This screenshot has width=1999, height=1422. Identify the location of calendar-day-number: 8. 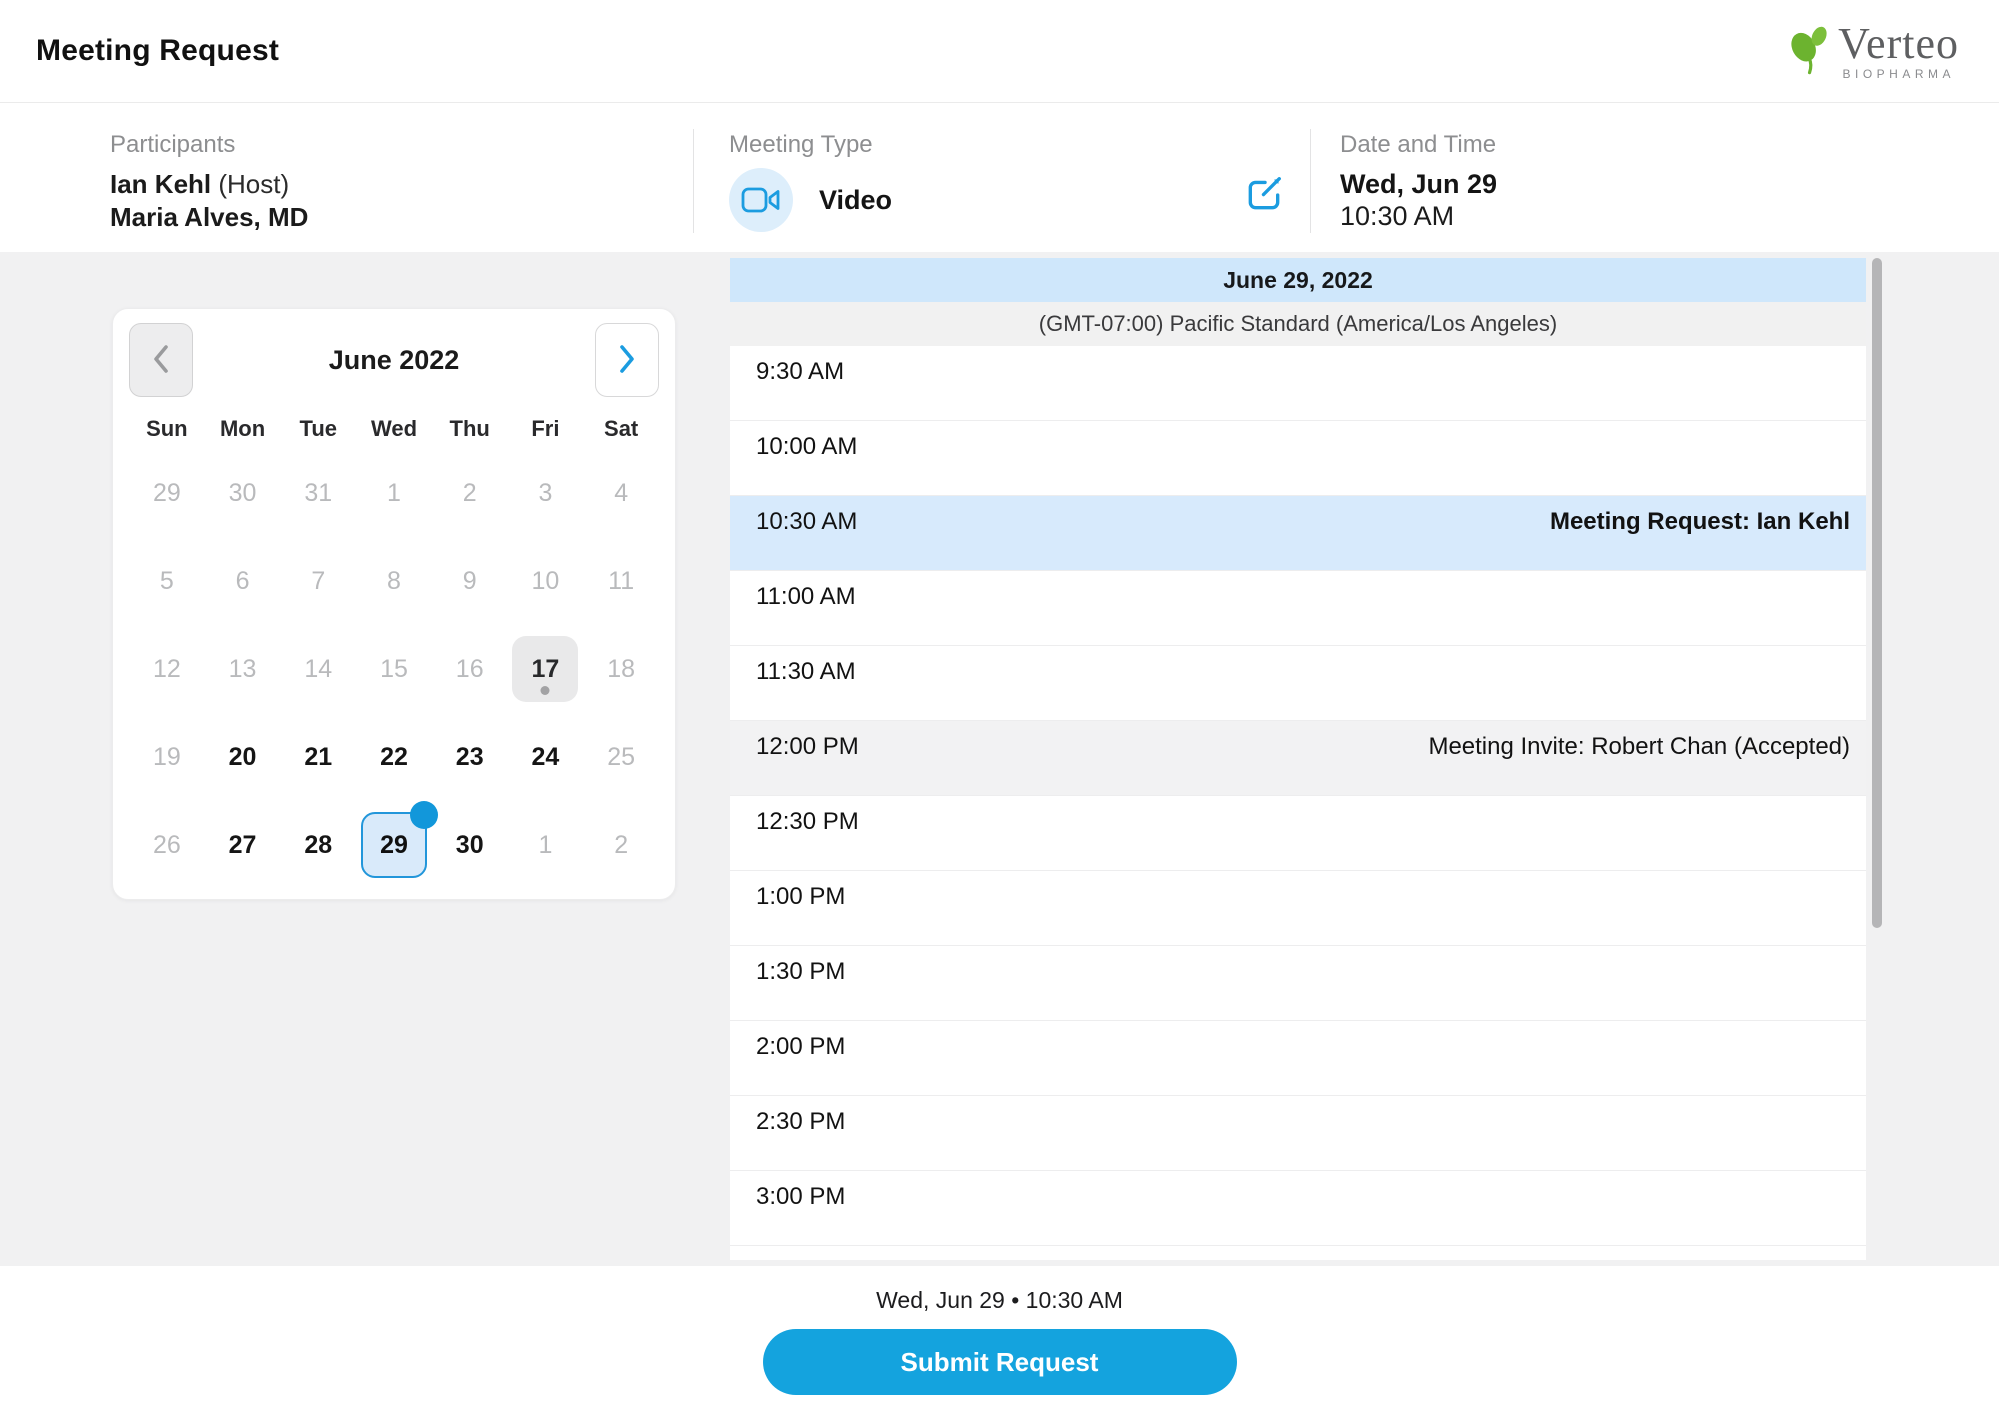
(394, 580).